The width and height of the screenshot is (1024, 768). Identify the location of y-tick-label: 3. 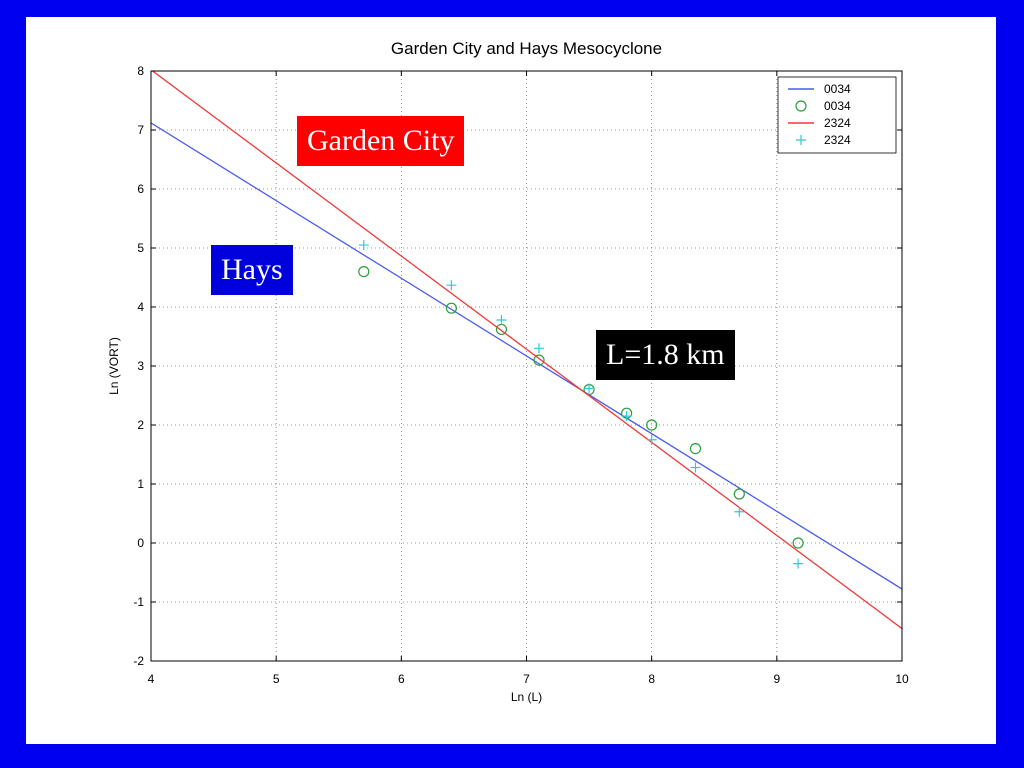
(140, 366).